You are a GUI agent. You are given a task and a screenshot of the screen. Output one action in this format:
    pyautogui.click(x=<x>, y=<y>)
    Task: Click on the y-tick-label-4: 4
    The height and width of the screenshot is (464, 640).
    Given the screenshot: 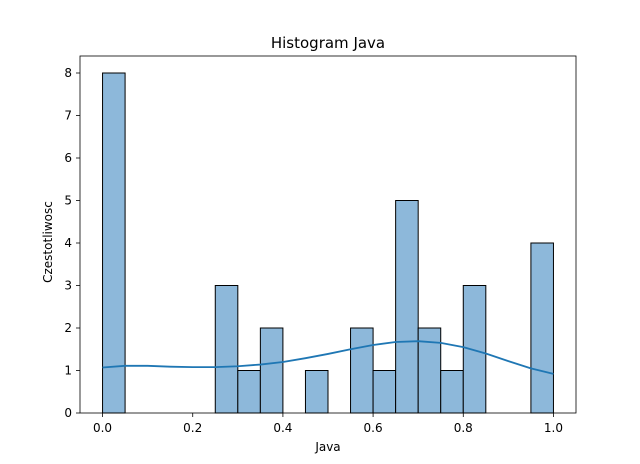 What is the action you would take?
    pyautogui.click(x=68, y=243)
    